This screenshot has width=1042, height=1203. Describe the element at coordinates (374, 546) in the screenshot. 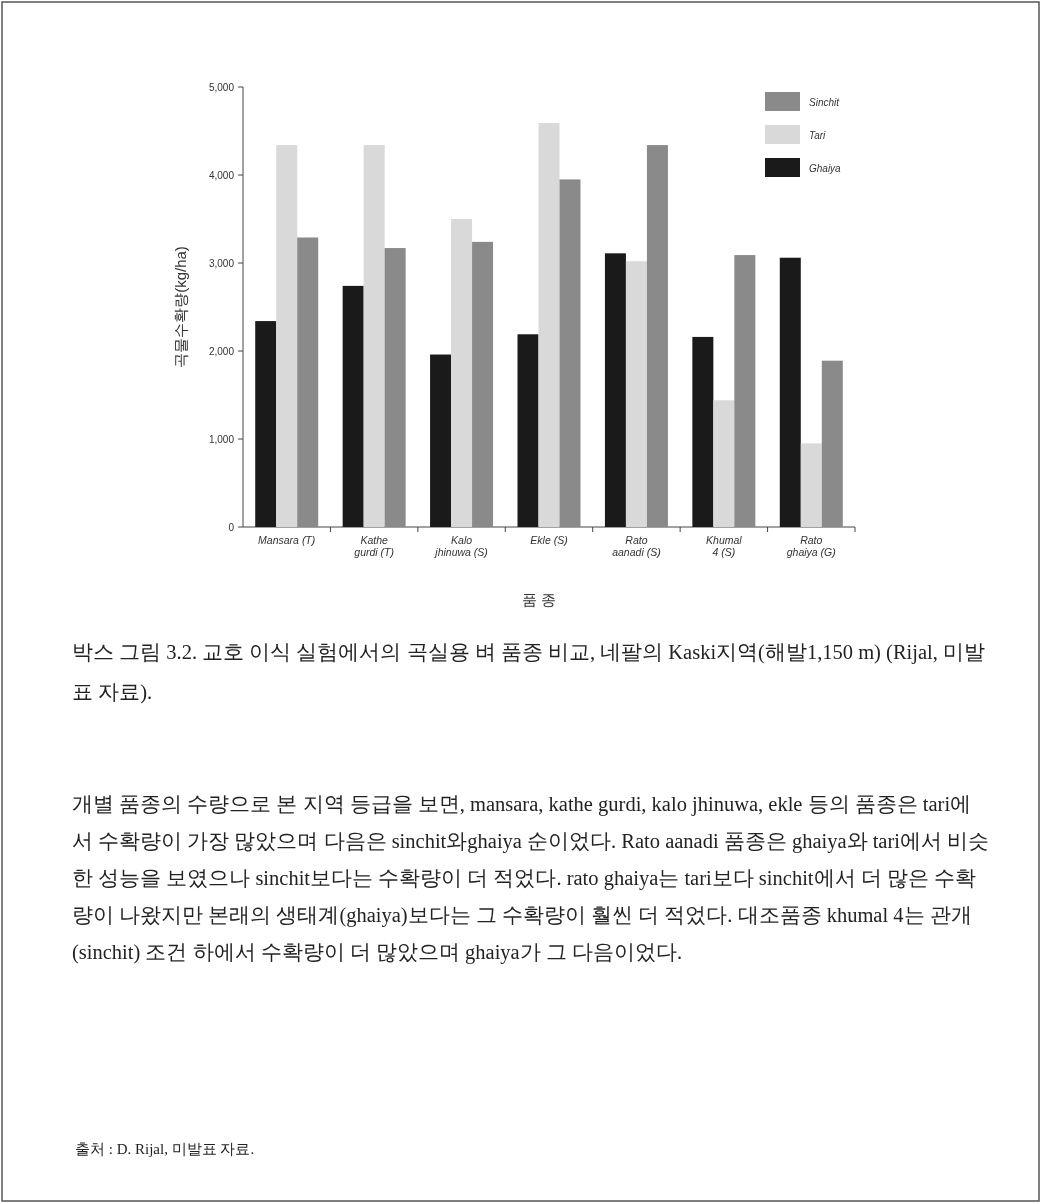

I see `x-tick-label: Kathe gurdi (T)` at that location.